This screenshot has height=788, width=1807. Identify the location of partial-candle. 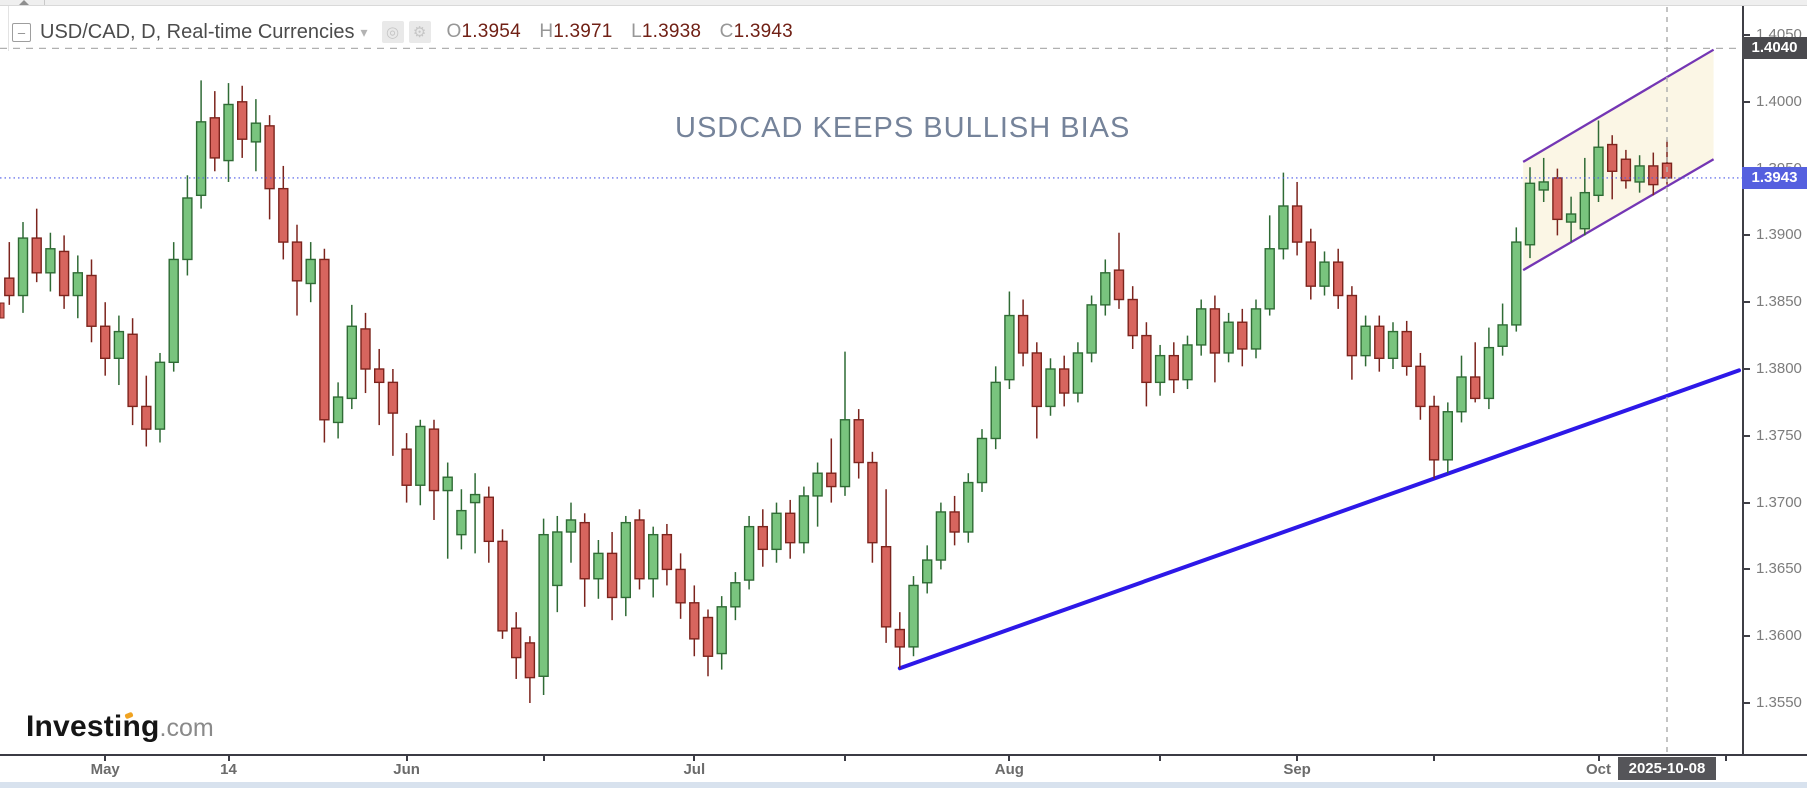
(2, 310).